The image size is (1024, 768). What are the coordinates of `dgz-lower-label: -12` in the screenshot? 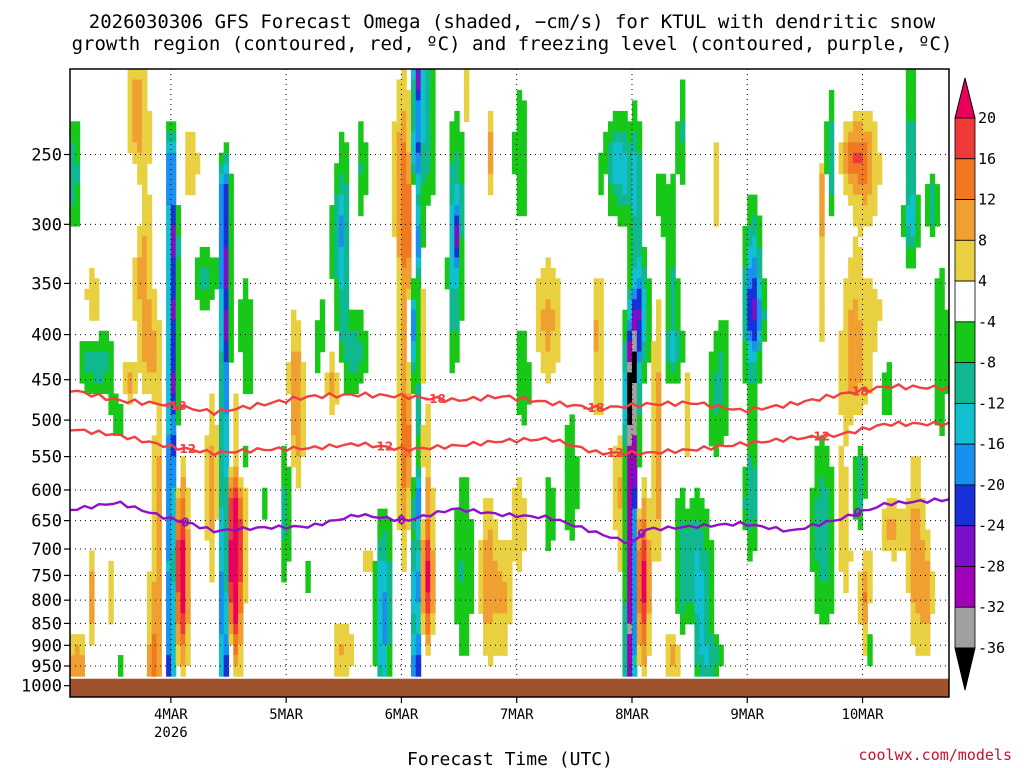 It's located at (613, 453).